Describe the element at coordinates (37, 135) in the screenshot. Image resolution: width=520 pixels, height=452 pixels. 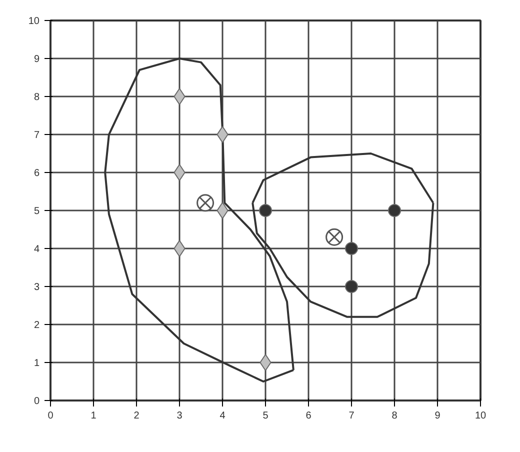
I see `y-tick-label: 7` at that location.